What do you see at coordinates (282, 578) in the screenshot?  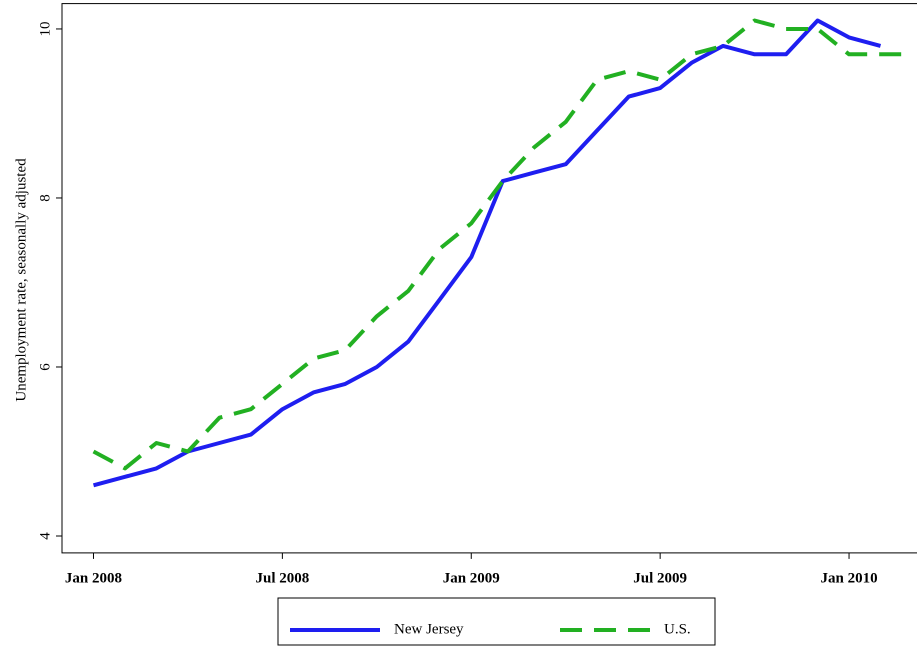 I see `x-tick-label: Jul 2008` at bounding box center [282, 578].